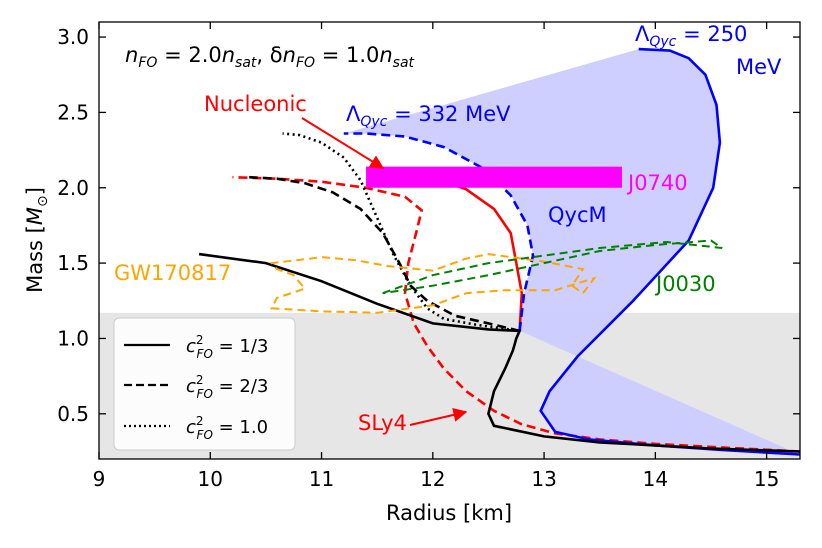 This screenshot has height=548, width=822. I want to click on sly4-label: SLy4, so click(382, 423).